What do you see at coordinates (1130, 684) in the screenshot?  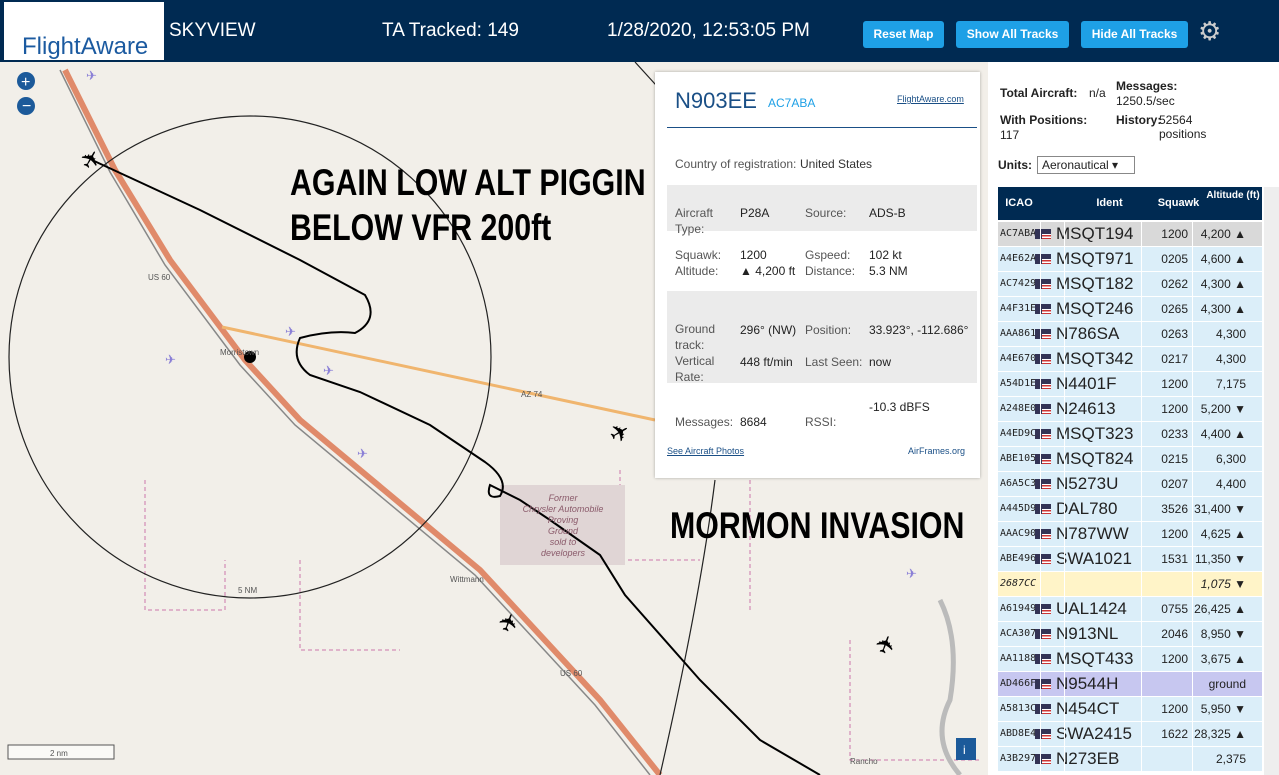 I see `table-row: AD466F N9544H ground` at bounding box center [1130, 684].